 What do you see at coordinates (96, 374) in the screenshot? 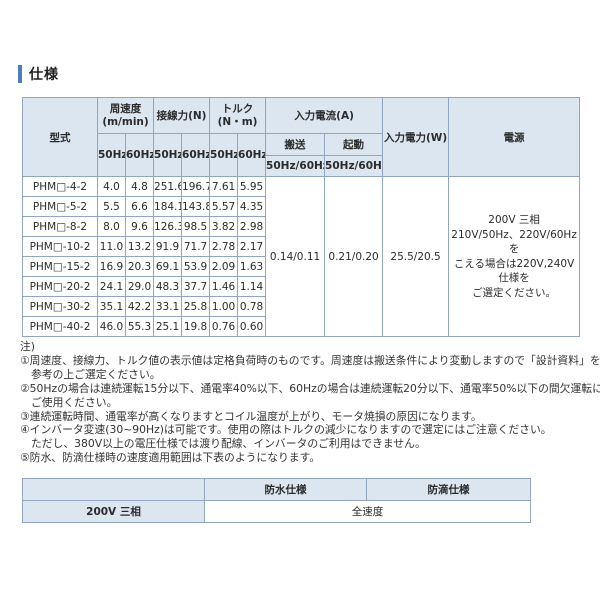
I see `note-1-cont: 参考の上ご選定ください。` at bounding box center [96, 374].